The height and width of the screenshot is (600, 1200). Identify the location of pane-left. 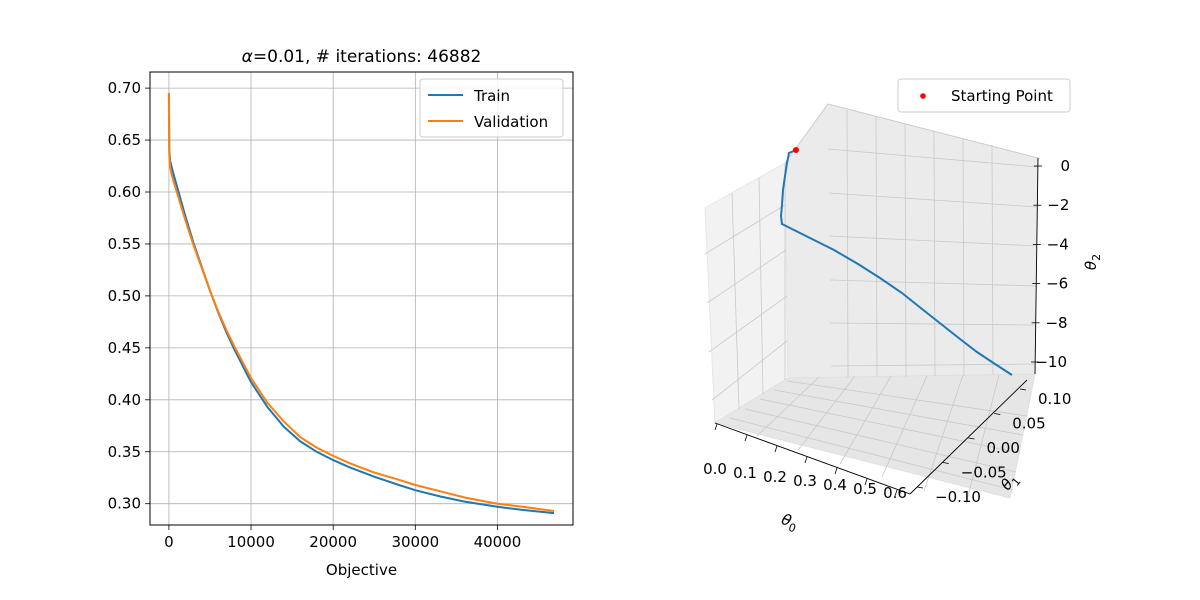
(746, 293).